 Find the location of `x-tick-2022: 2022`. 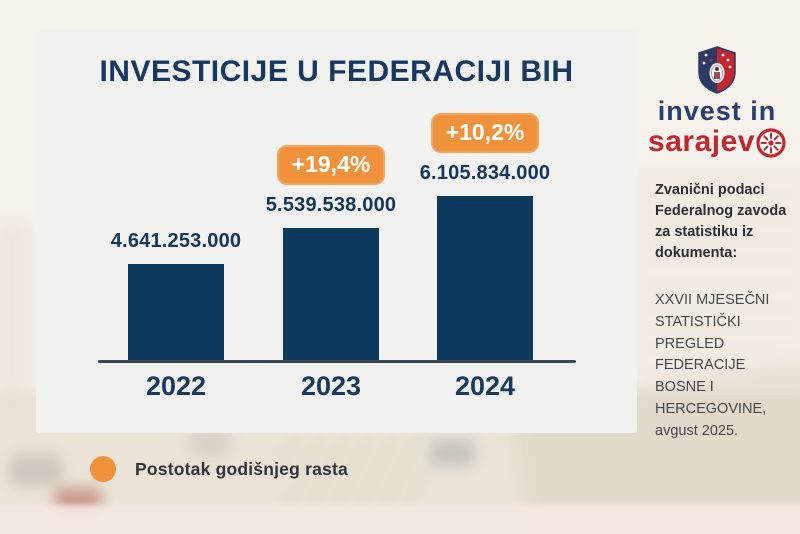

x-tick-2022: 2022 is located at coordinates (176, 386).